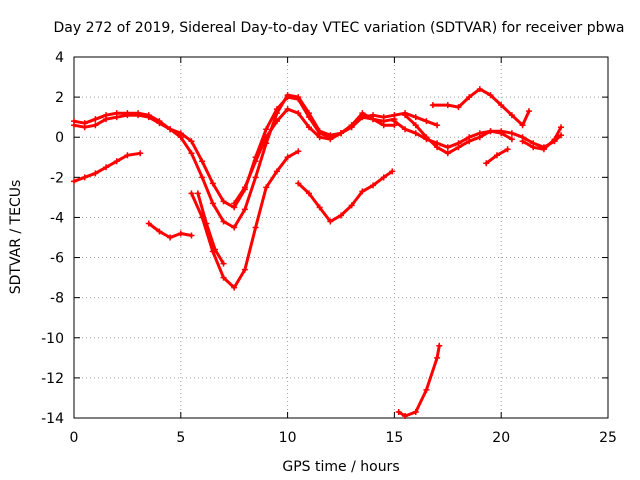 The height and width of the screenshot is (480, 640). I want to click on series-sat-g, so click(314, 156).